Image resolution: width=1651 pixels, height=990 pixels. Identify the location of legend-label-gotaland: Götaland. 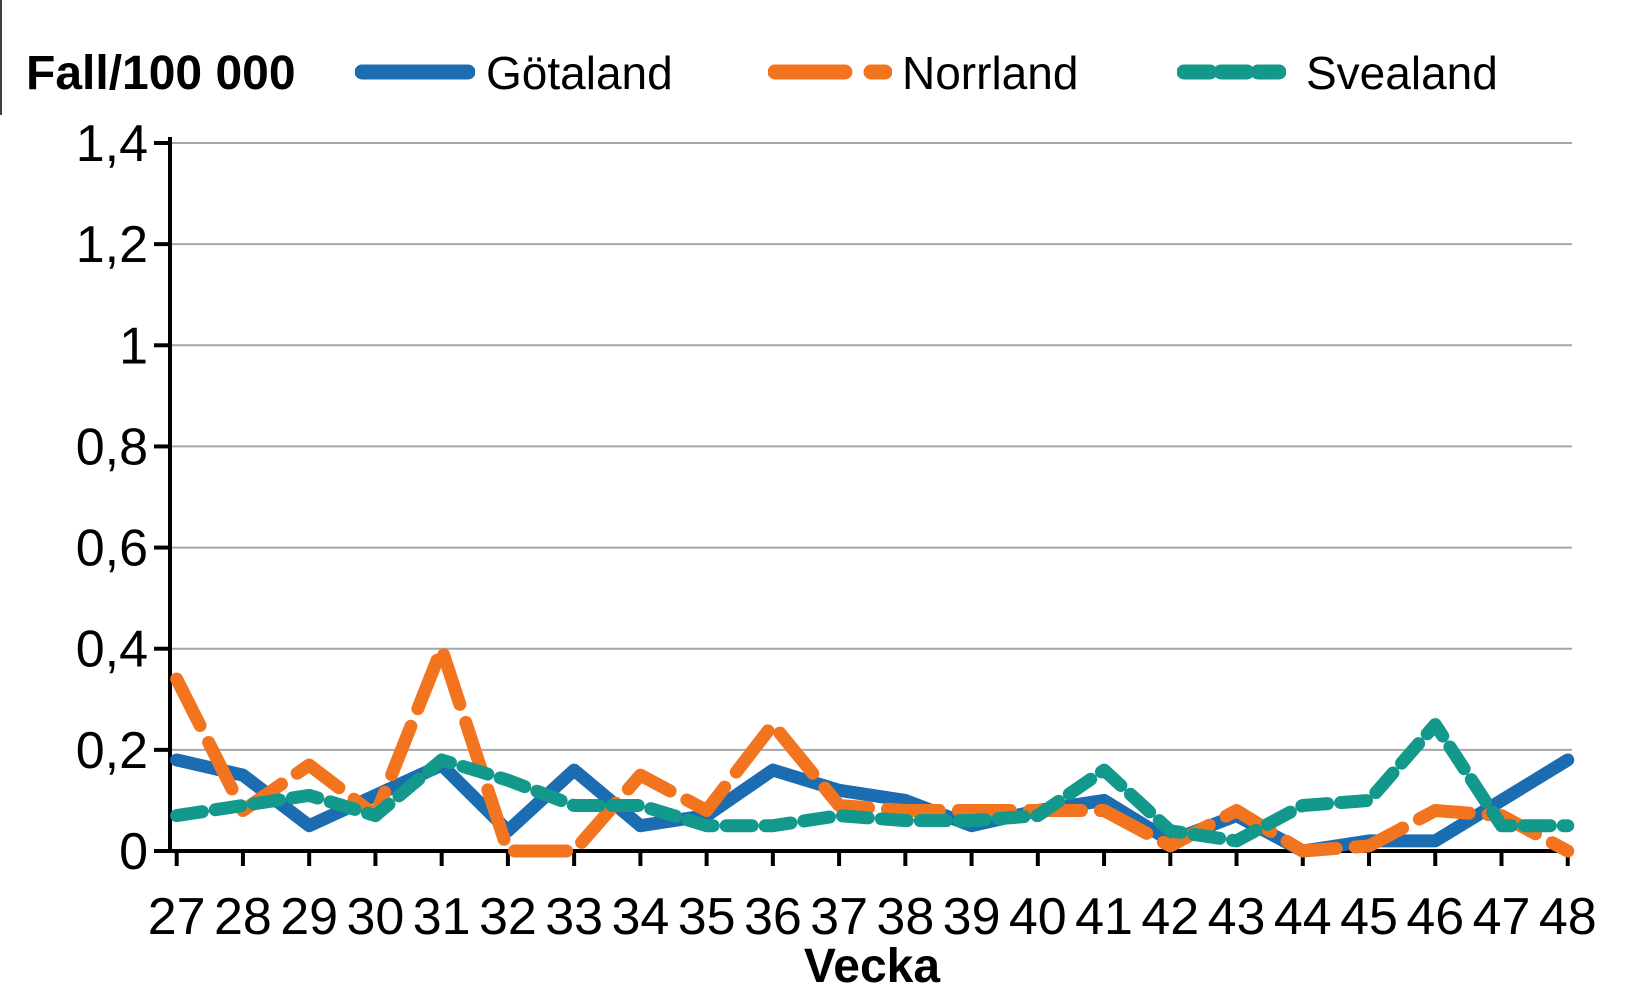
(579, 73).